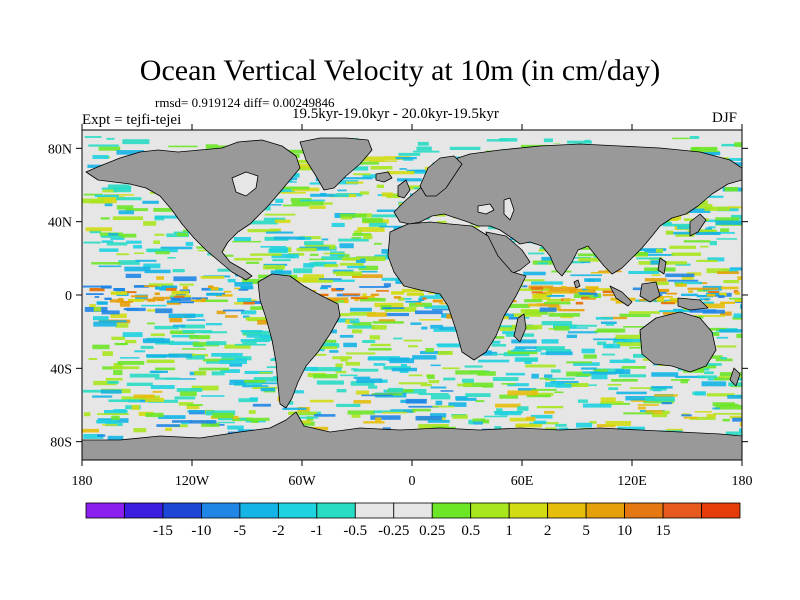 Image resolution: width=800 pixels, height=600 pixels. I want to click on colorbar-label: -2, so click(278, 531).